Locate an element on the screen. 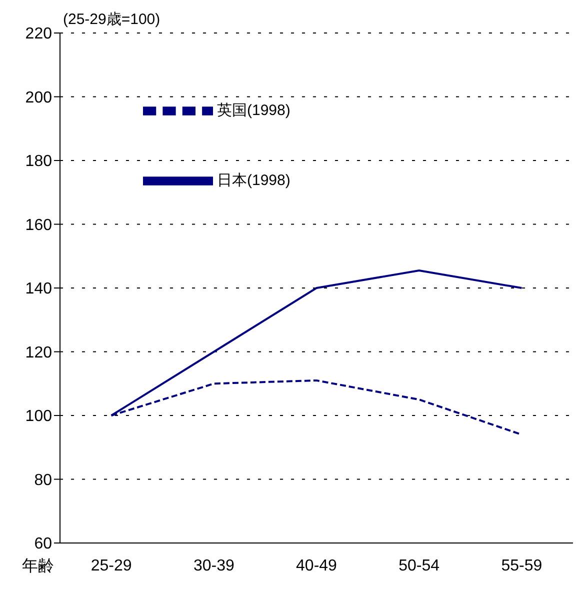 The image size is (585, 595). y-tick-label: 160 is located at coordinates (38, 225).